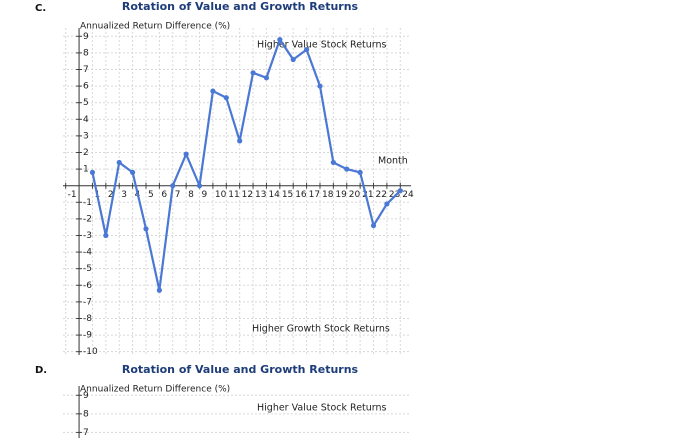  I want to click on x-tick-label: 18, so click(328, 195).